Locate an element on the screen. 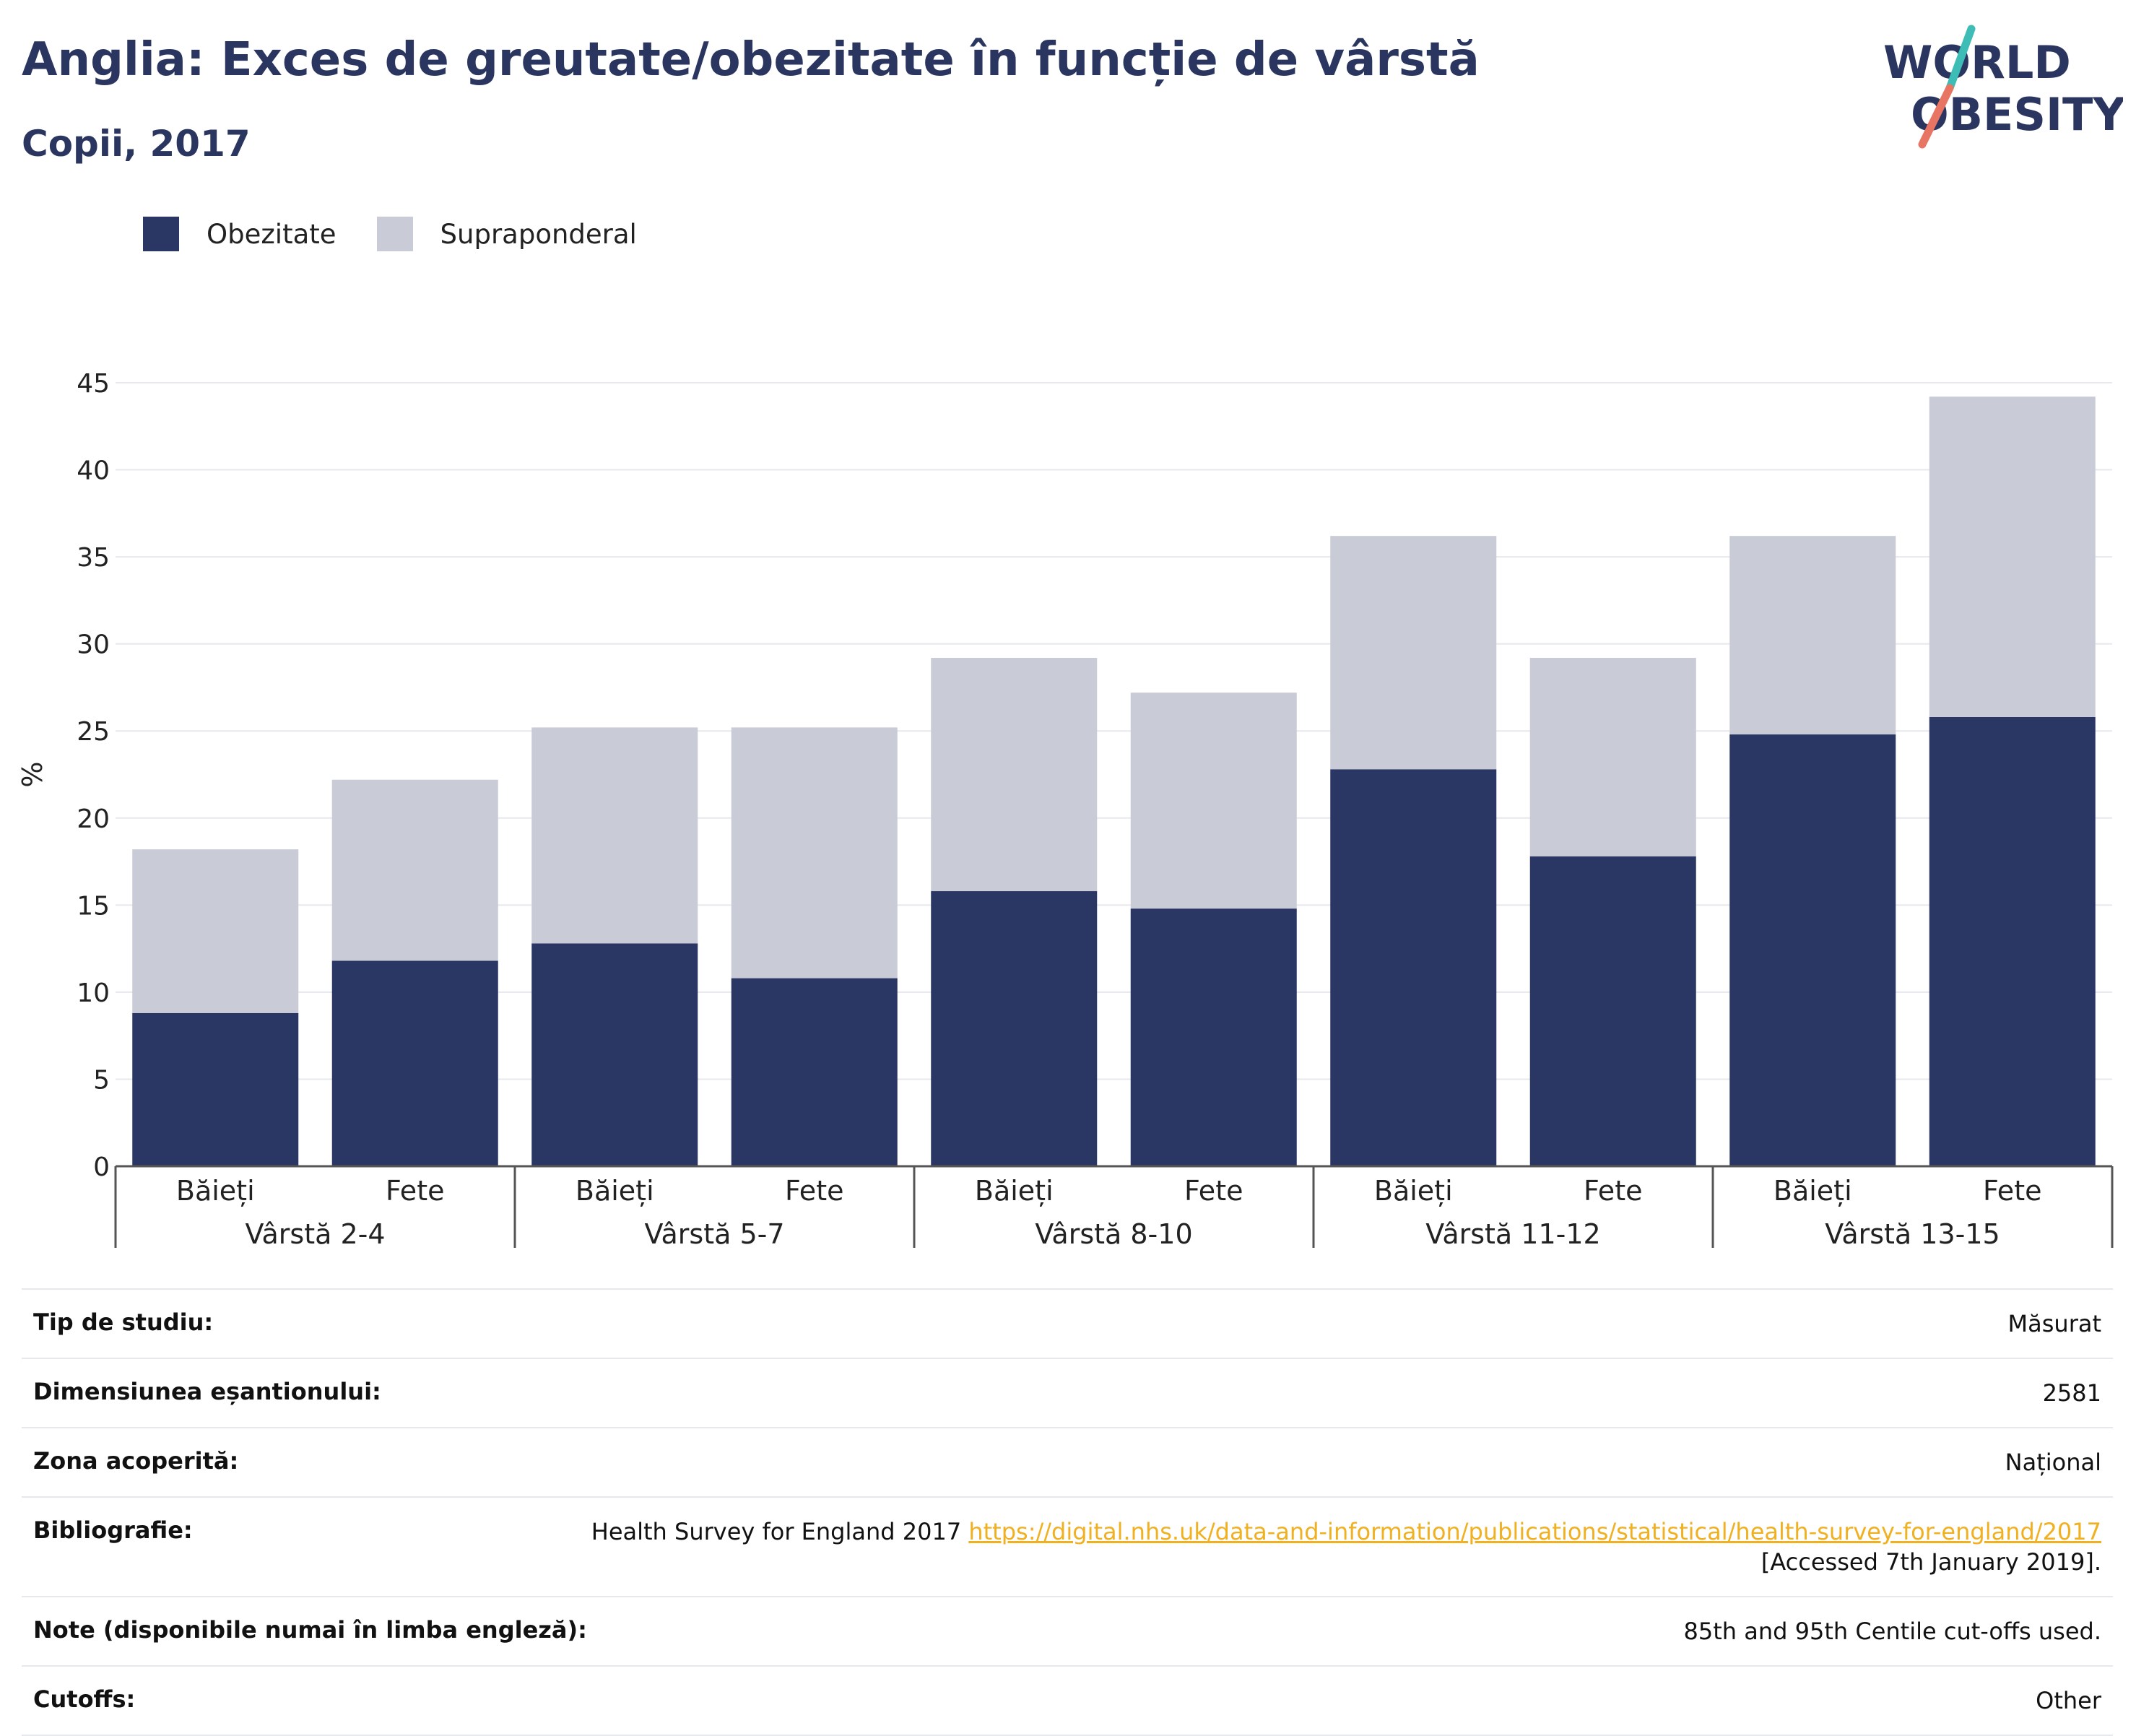  info-row-cutoffs: Cutoffs: Other is located at coordinates (1068, 1701).